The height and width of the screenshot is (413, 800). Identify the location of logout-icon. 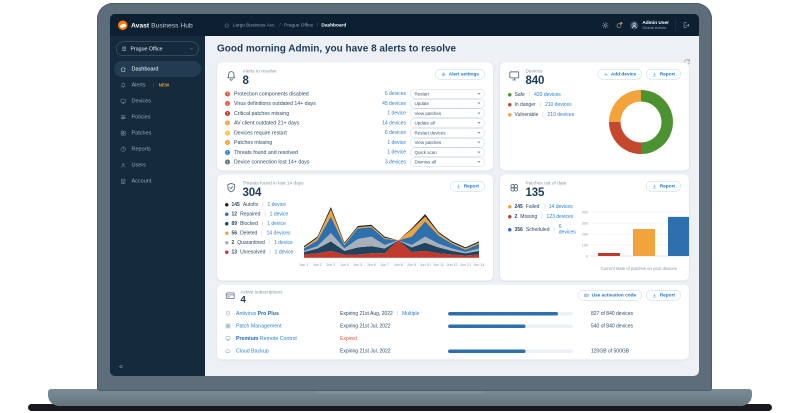
(687, 25).